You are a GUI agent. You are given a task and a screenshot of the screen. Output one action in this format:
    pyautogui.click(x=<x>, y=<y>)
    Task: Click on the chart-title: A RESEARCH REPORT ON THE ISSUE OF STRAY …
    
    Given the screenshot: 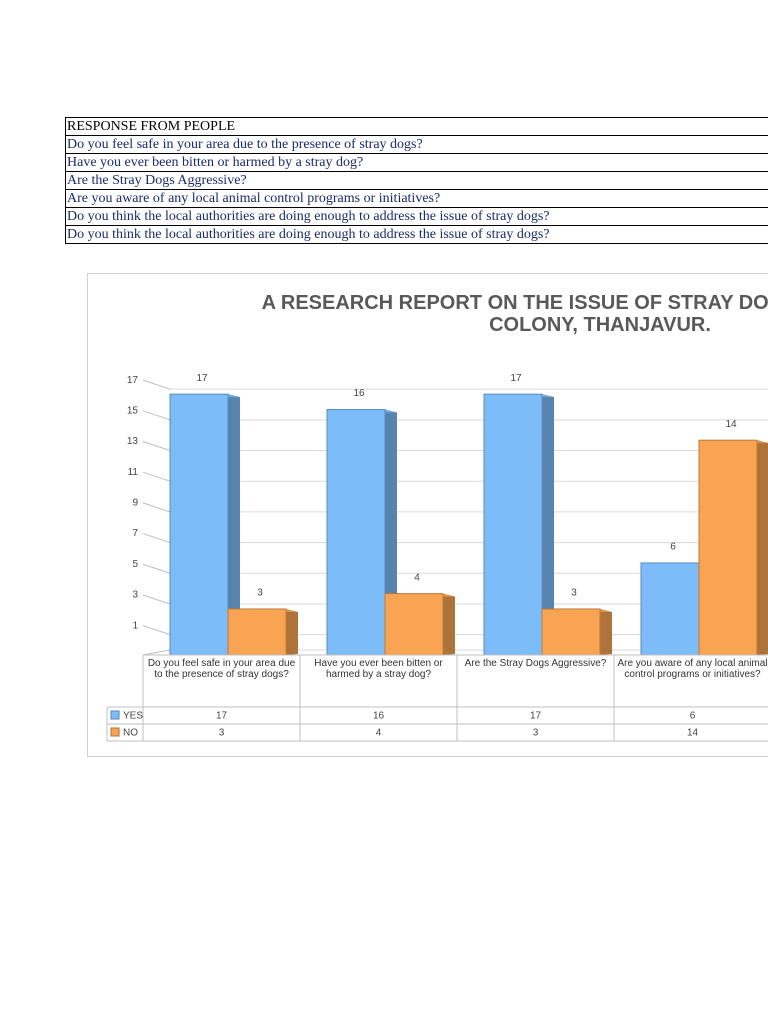 What is the action you would take?
    pyautogui.click(x=514, y=314)
    